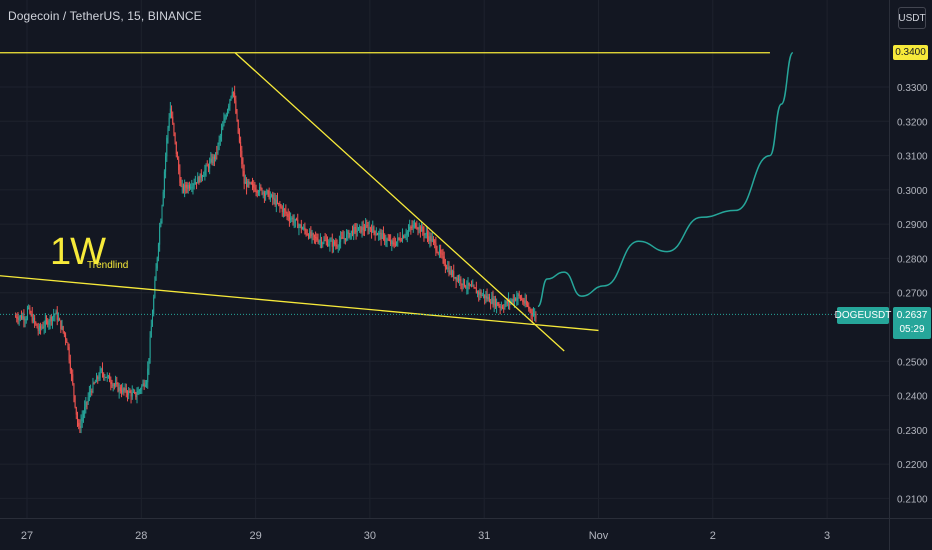  What do you see at coordinates (912, 88) in the screenshot?
I see `price-tick-label: 0.3300` at bounding box center [912, 88].